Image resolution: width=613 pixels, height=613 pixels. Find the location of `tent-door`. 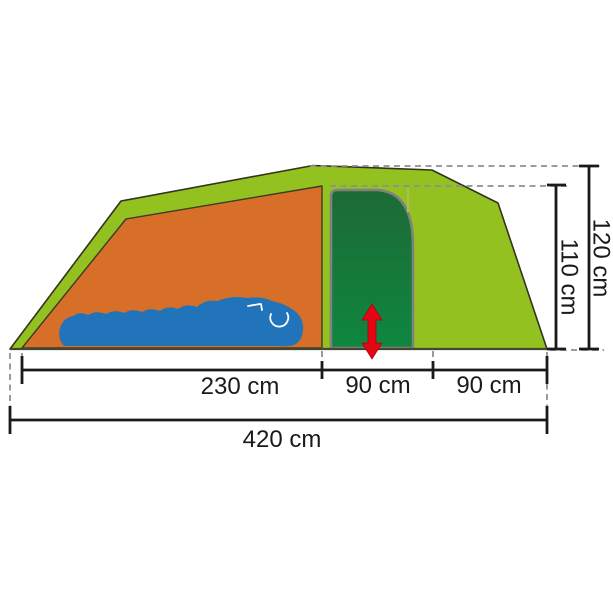

tent-door is located at coordinates (372, 269).